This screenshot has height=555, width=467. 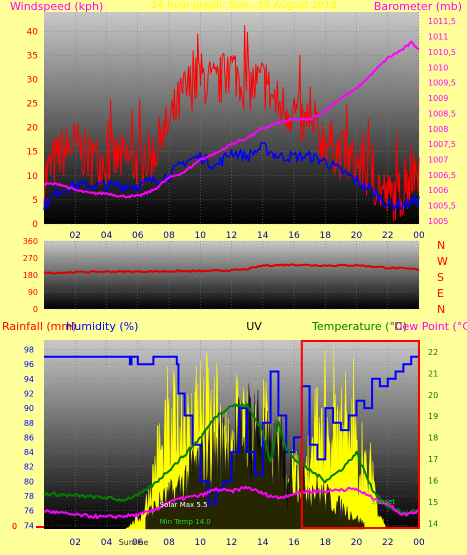 I want to click on temperature-tick-label: 18, so click(x=433, y=438).